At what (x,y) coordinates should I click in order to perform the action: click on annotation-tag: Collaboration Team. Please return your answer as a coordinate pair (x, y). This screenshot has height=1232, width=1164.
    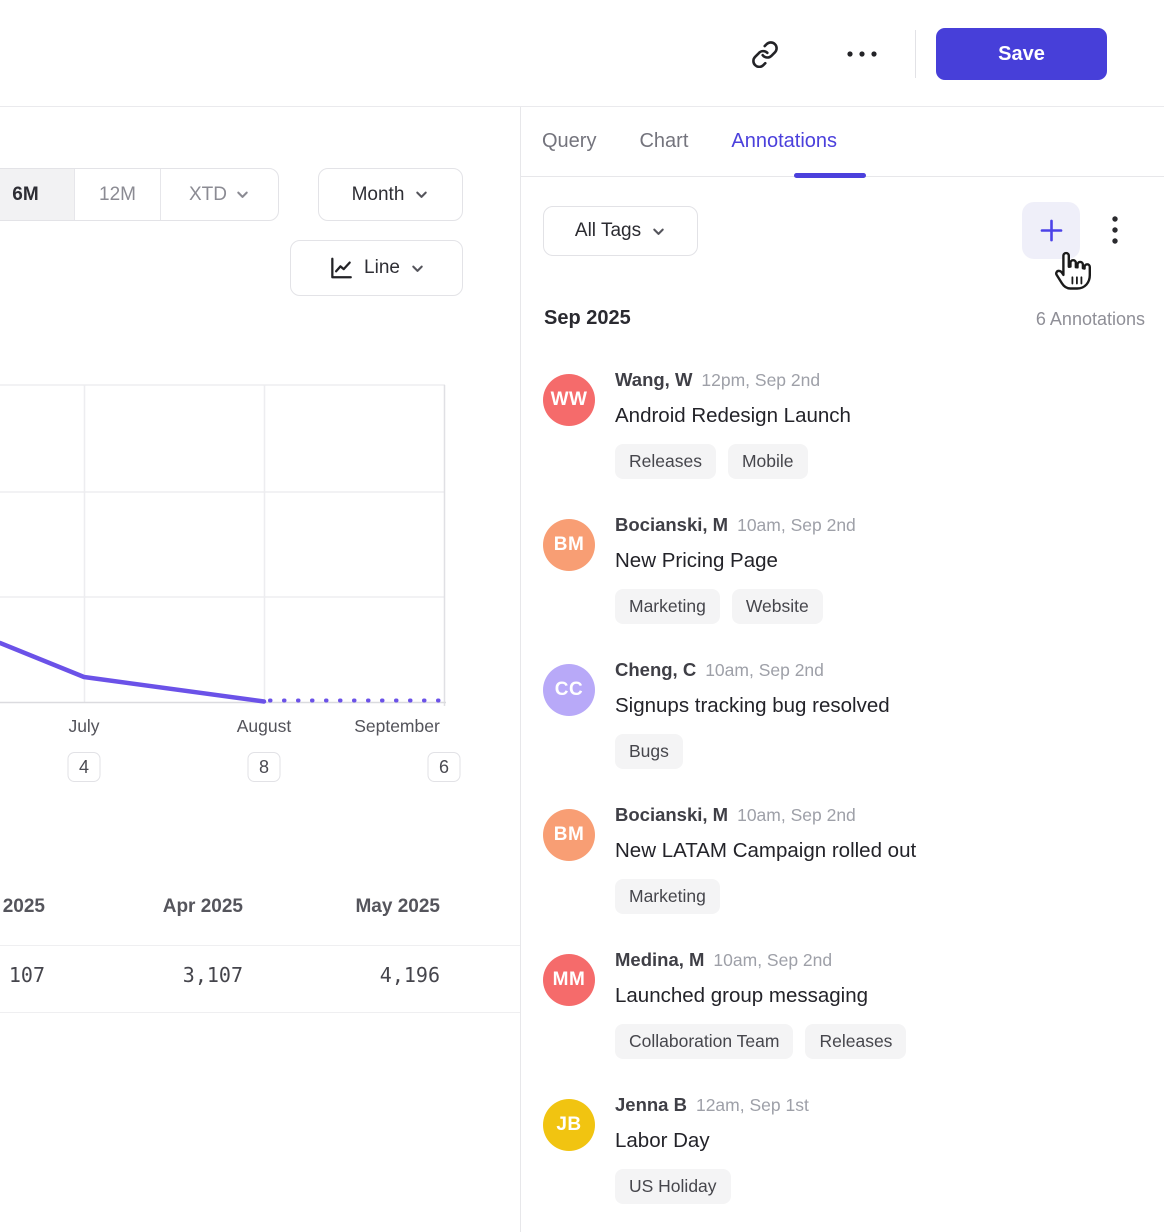
    Looking at the image, I should click on (704, 1041).